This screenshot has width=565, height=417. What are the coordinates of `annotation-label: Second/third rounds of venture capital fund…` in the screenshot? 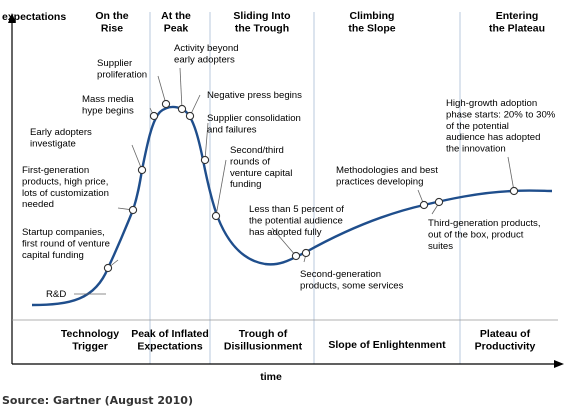 It's located at (261, 167).